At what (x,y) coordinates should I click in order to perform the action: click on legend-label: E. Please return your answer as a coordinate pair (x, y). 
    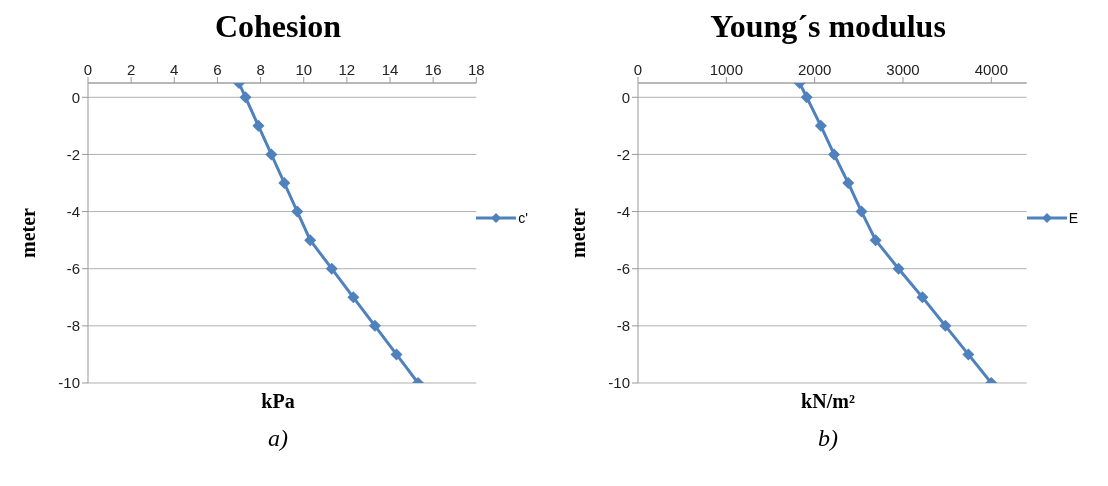
    Looking at the image, I should click on (1073, 218).